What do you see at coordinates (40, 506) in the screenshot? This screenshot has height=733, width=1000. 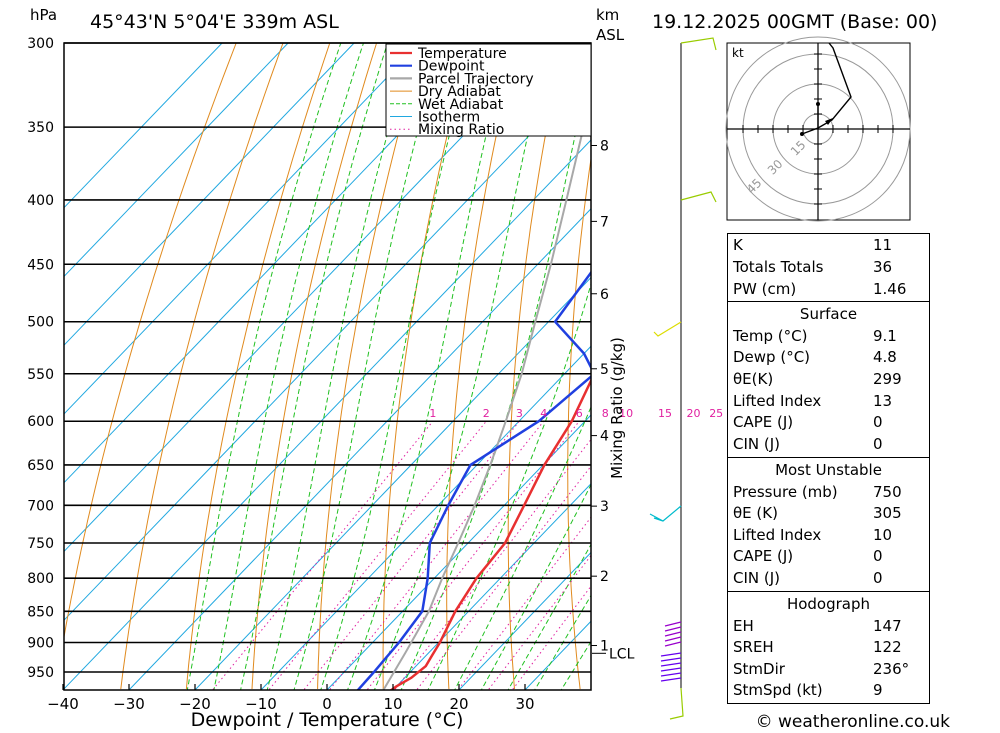 I see `pressure-tick-label: 700` at bounding box center [40, 506].